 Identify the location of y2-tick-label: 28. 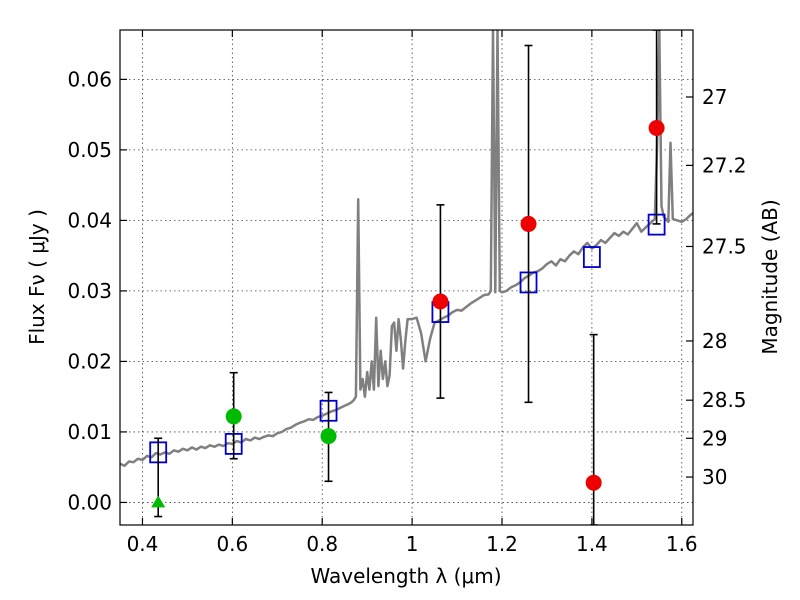
(714, 341).